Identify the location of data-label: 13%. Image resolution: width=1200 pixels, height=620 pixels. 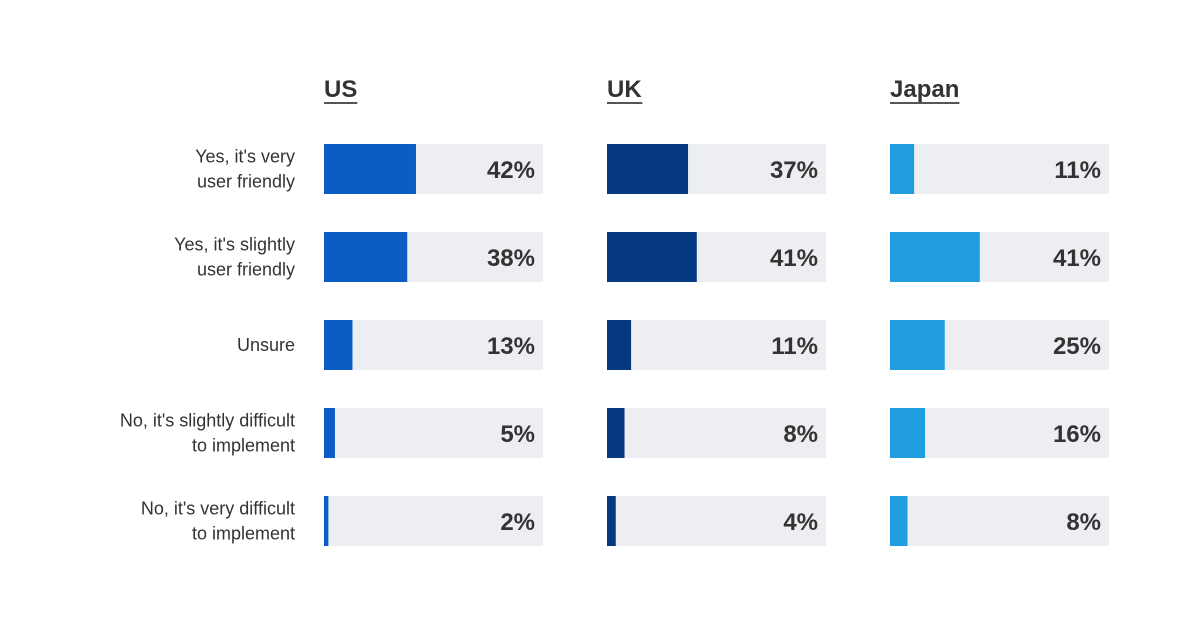
(511, 346).